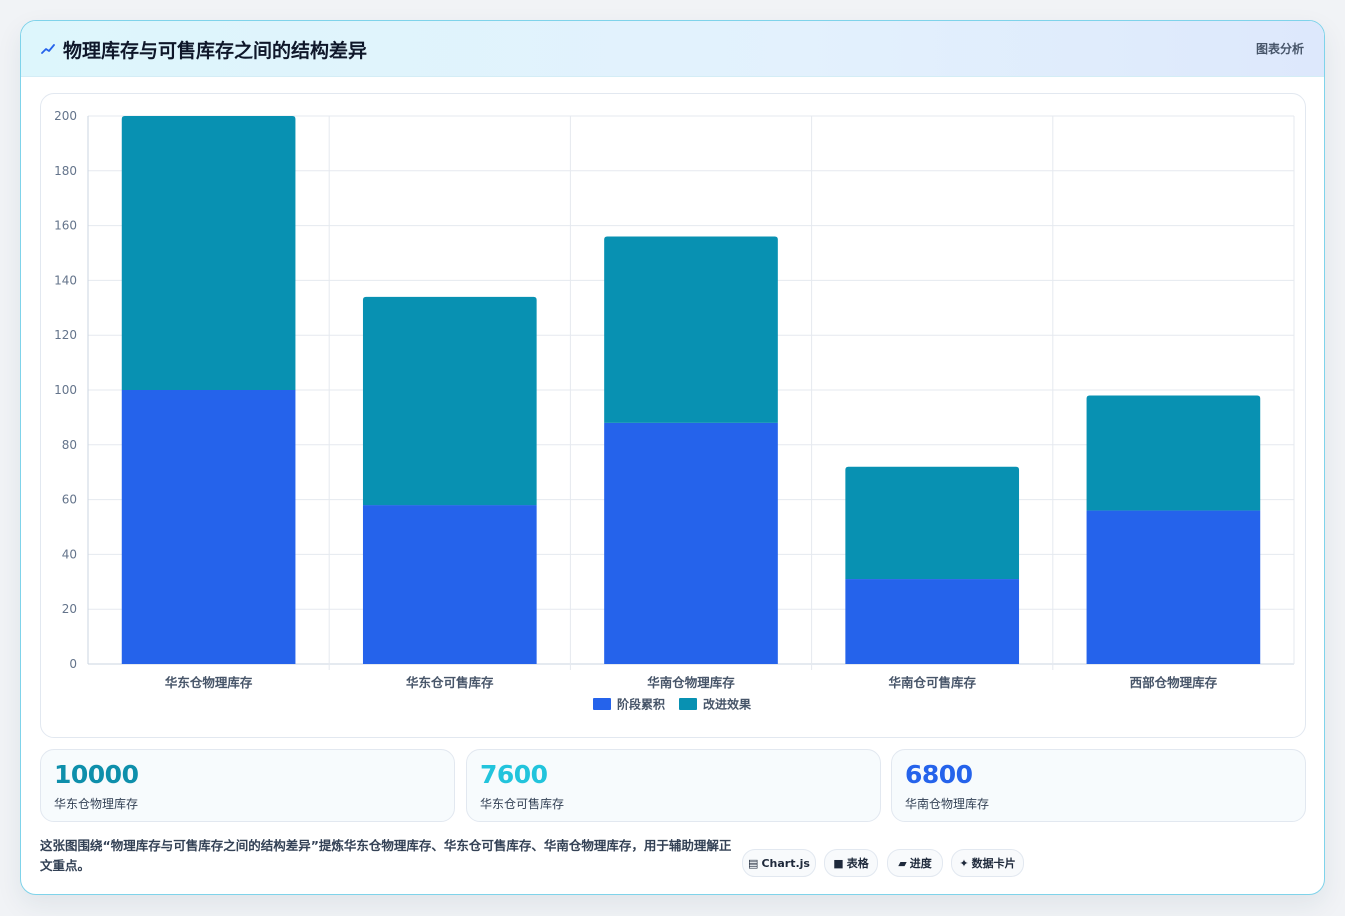 This screenshot has width=1345, height=916. Describe the element at coordinates (939, 774) in the screenshot. I see `stat-value: 6800` at that location.